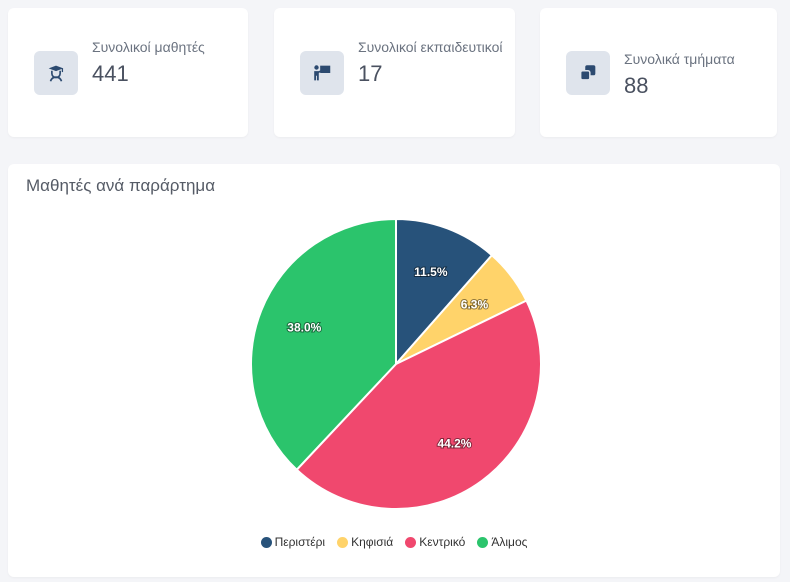  Describe the element at coordinates (658, 72) in the screenshot. I see `stat-card-classes: Συνολικά τμήματα 88` at that location.